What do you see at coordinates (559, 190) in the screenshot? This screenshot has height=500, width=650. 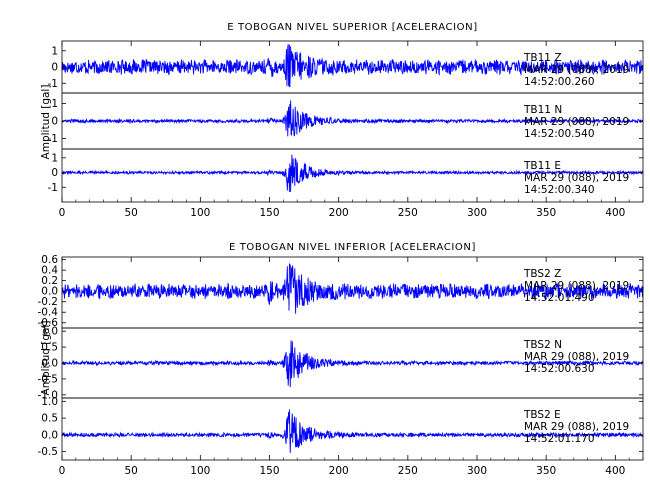 I see `record-time: 14:52:00.340` at bounding box center [559, 190].